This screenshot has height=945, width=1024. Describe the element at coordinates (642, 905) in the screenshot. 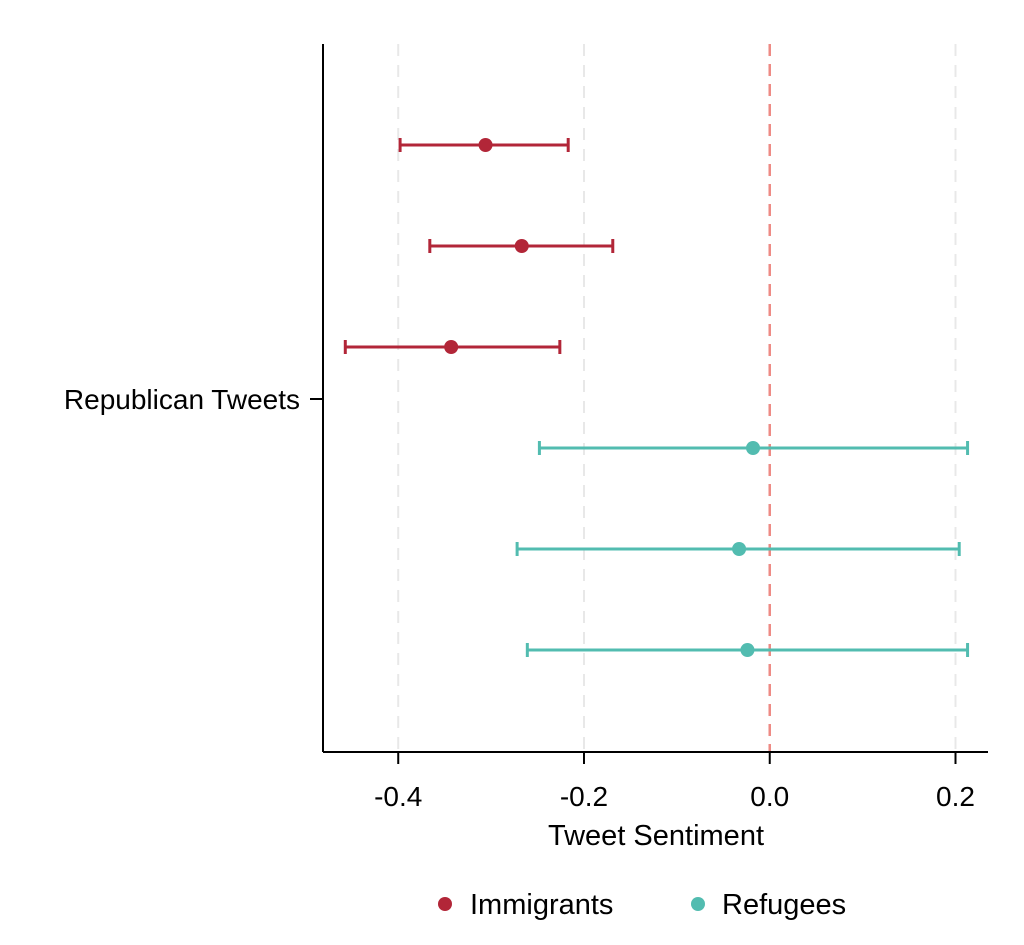

I see `legend: Immigrants Refugees` at that location.